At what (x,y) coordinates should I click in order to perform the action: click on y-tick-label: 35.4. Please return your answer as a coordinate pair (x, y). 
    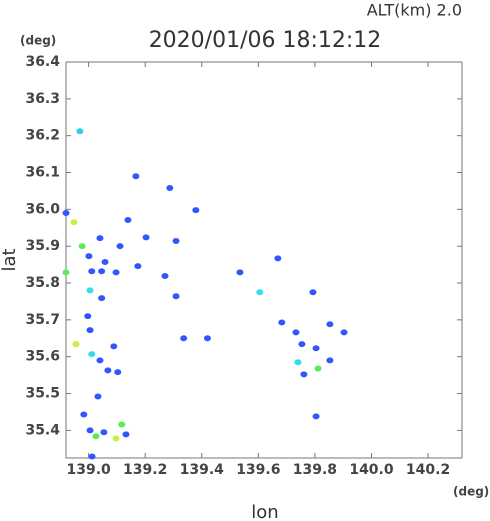
    Looking at the image, I should click on (42, 430).